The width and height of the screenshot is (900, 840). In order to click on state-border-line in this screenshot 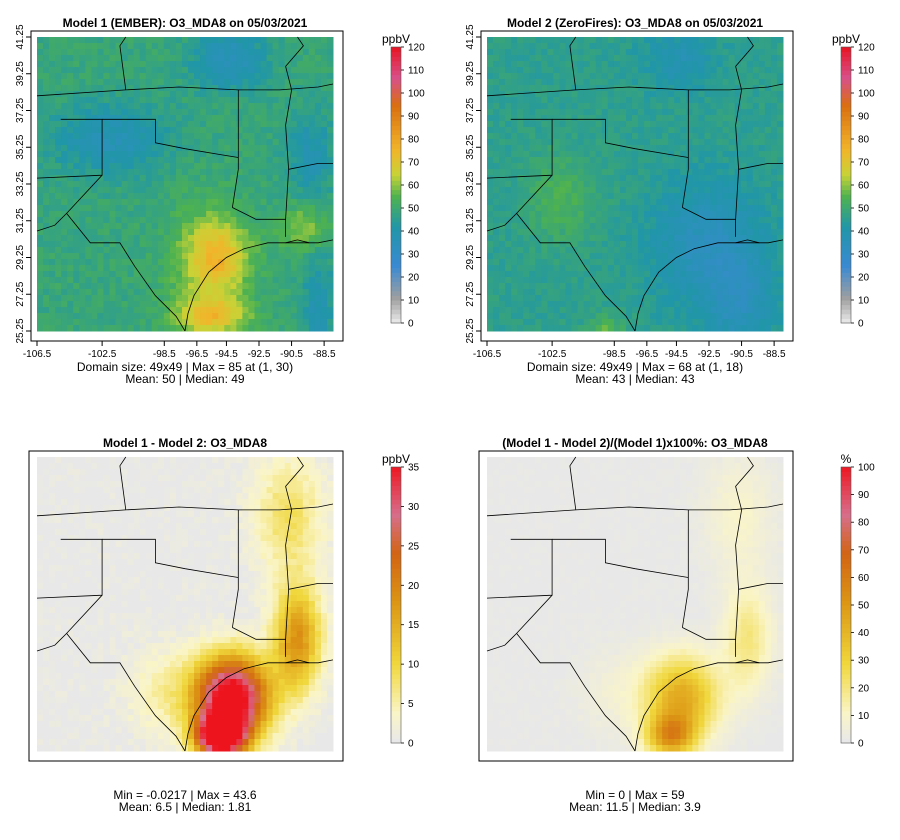, I will do `click(576, 272)`.